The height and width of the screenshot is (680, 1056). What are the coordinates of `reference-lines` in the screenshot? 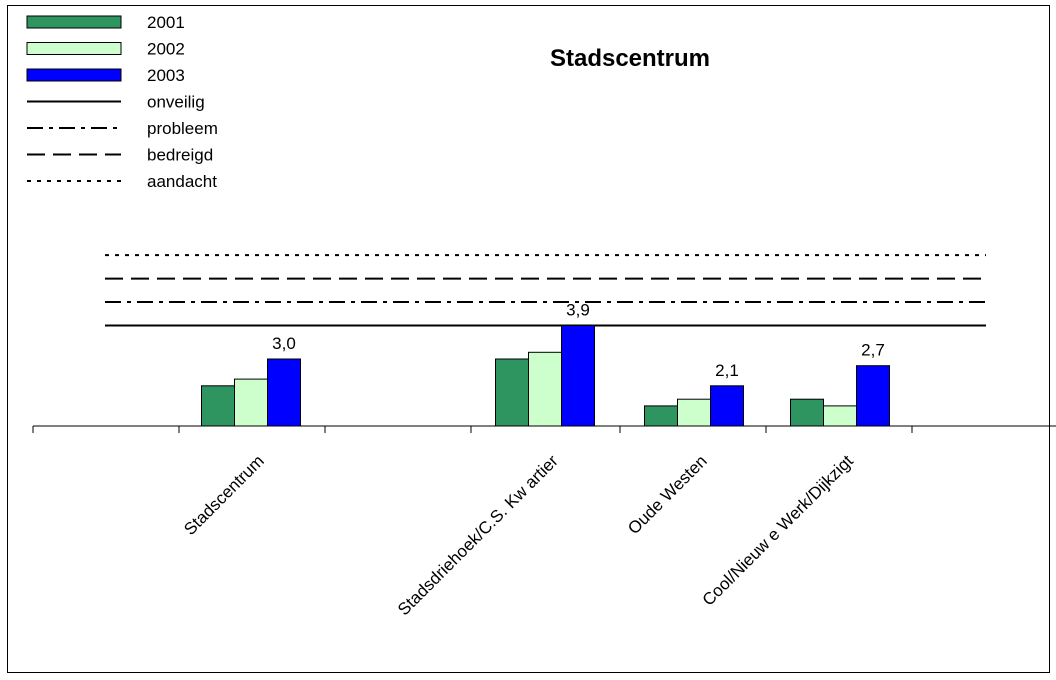 It's located at (545, 290).